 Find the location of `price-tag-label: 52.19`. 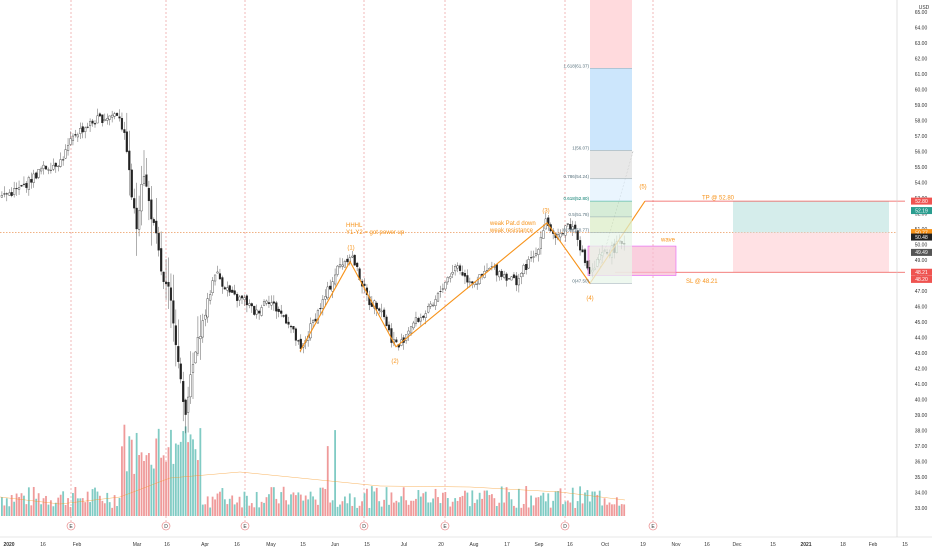

price-tag-label: 52.19 is located at coordinates (921, 211).